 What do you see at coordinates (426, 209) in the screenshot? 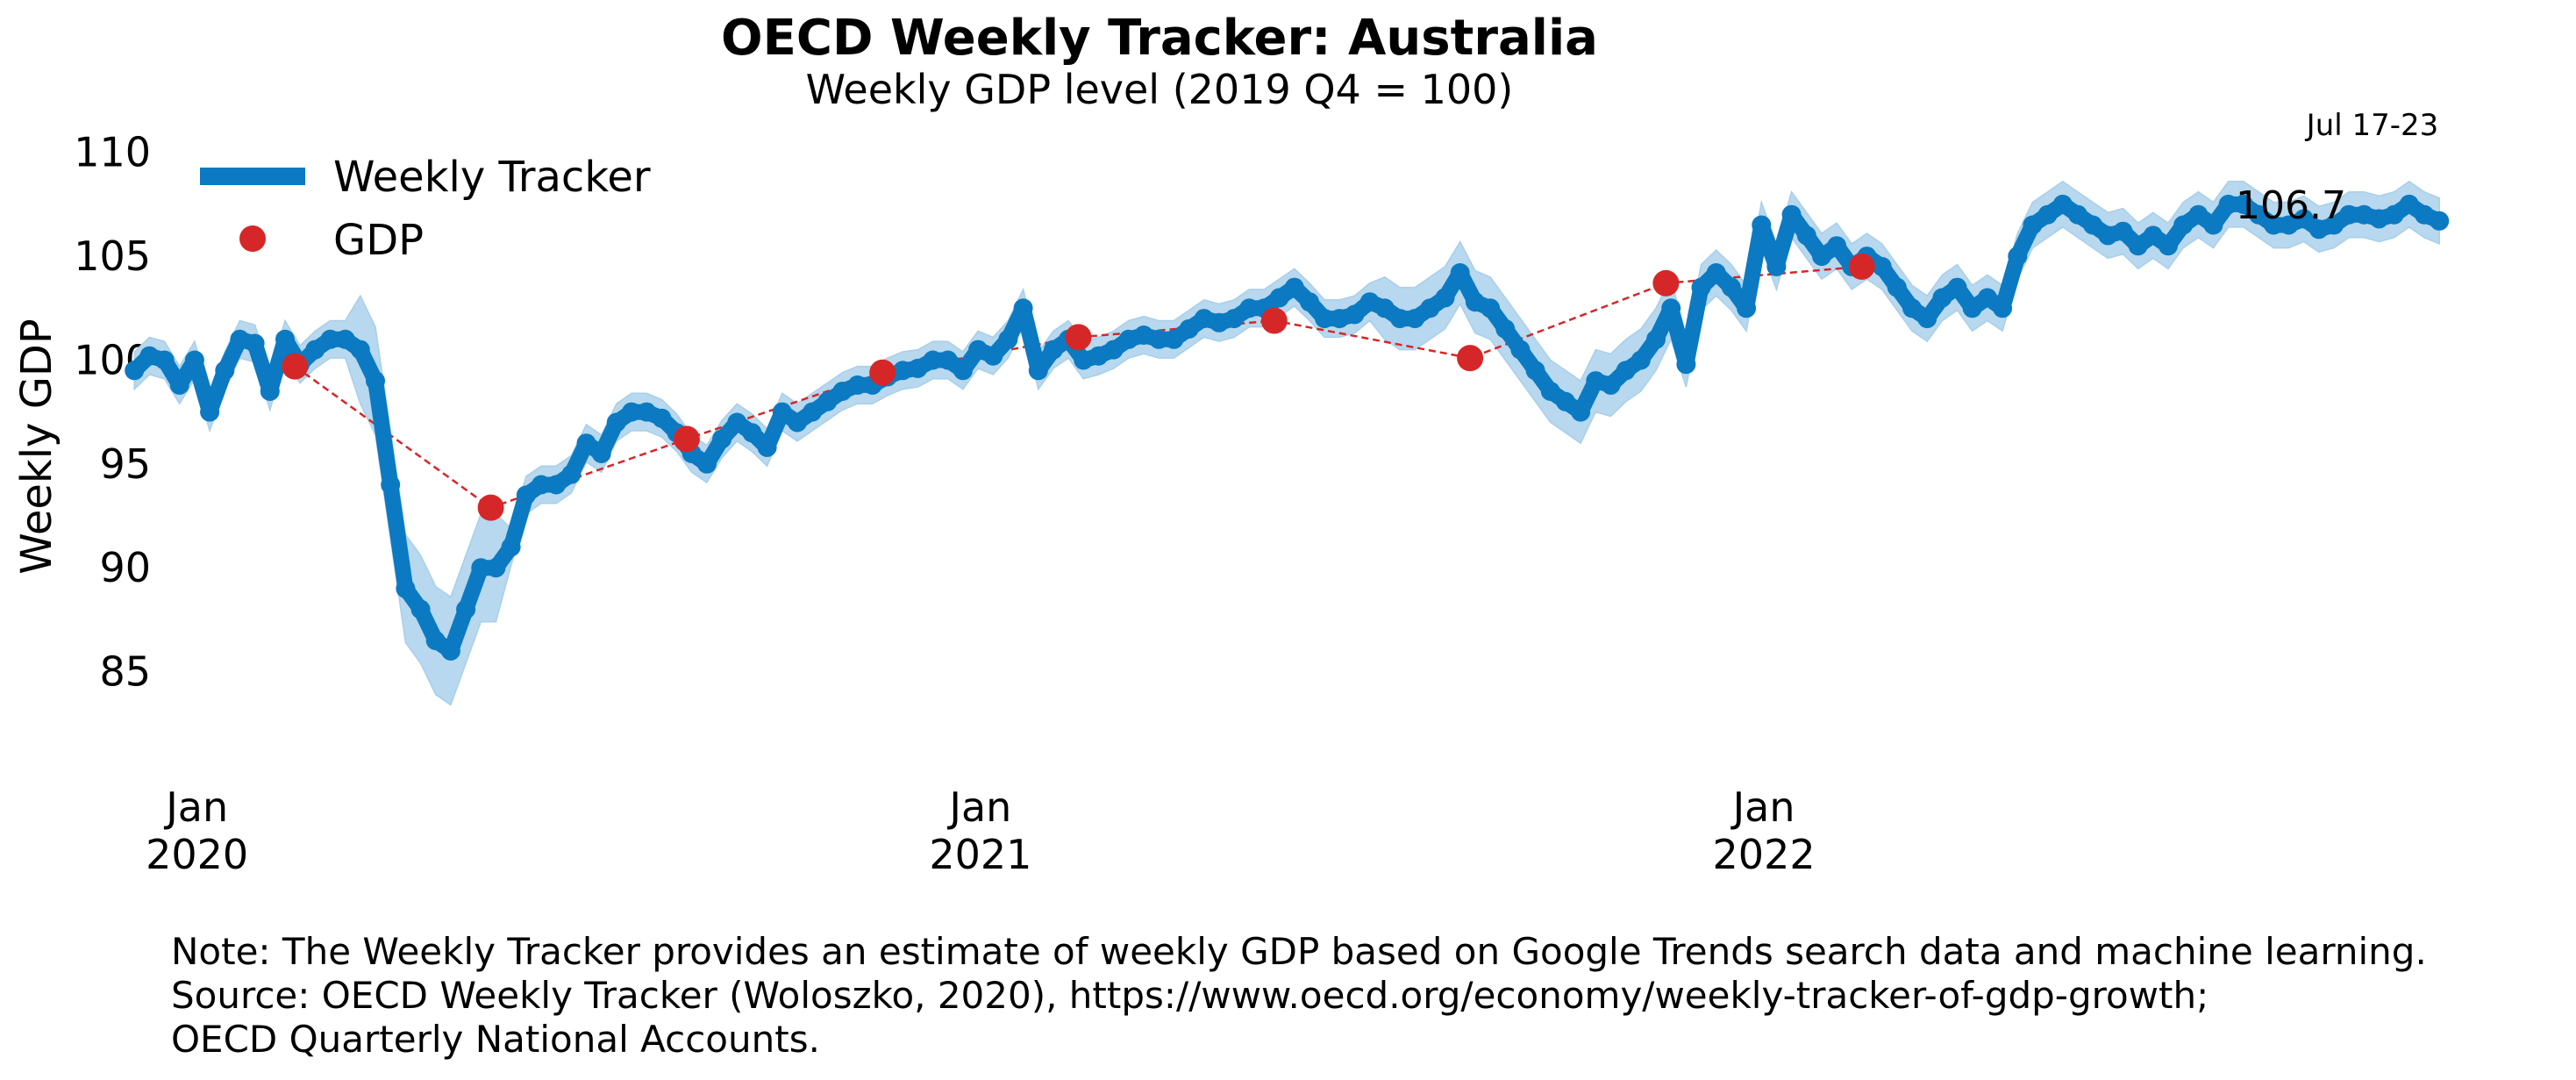
I see `legend: Weekly Tracker GDP` at bounding box center [426, 209].